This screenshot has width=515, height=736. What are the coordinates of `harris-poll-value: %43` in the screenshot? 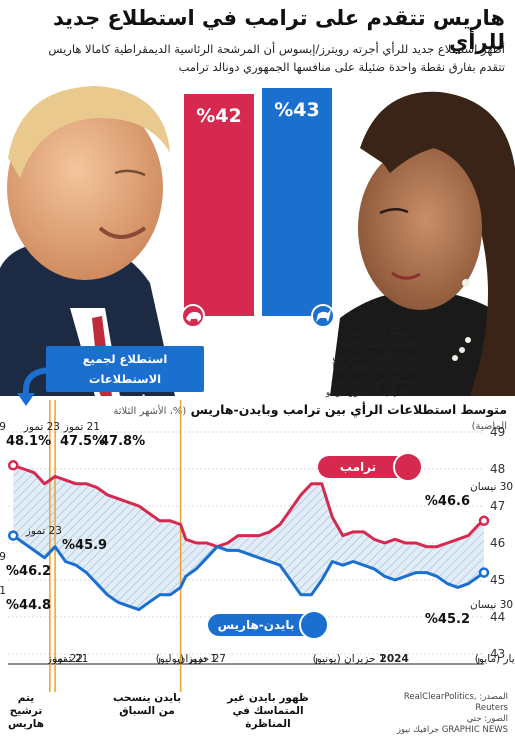 It's located at (296, 110).